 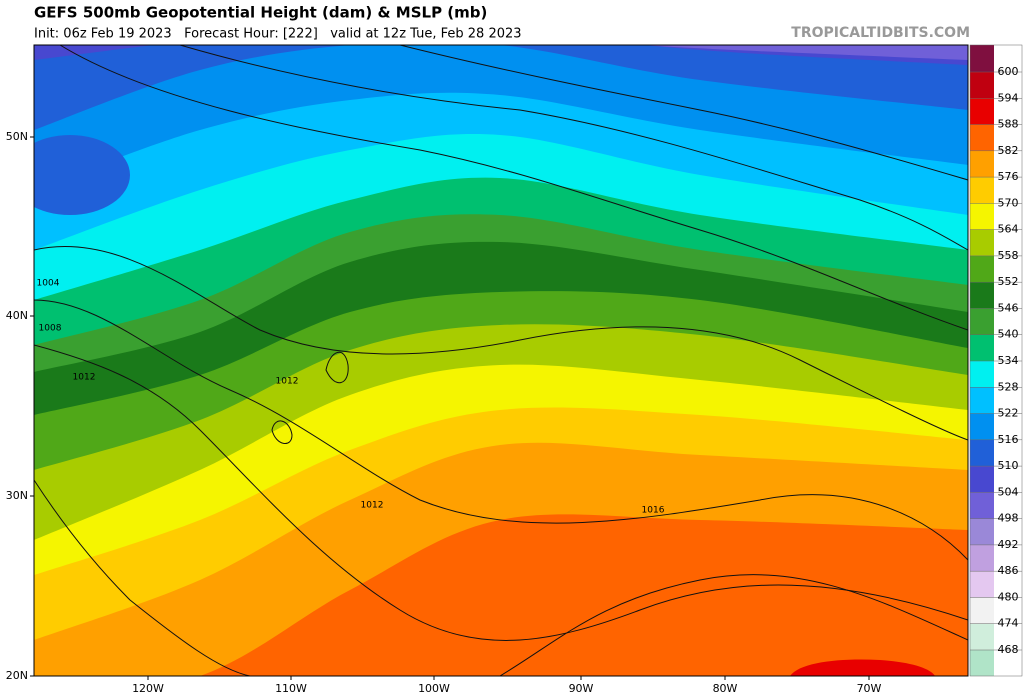 I want to click on lon-label: 110W, so click(x=291, y=688).